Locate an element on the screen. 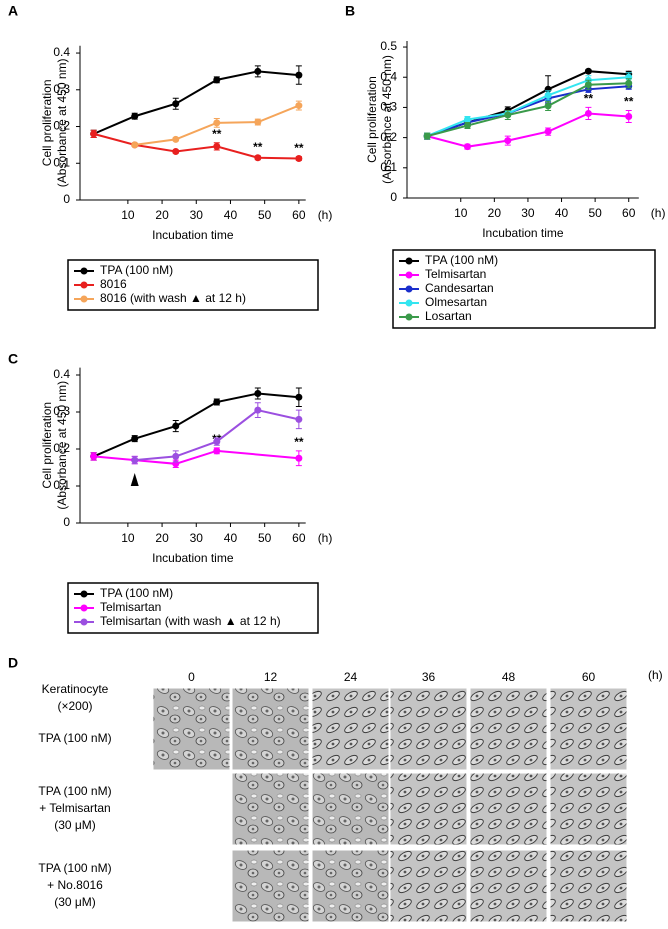 The height and width of the screenshot is (929, 668). x-tick-label: 10 is located at coordinates (461, 213).